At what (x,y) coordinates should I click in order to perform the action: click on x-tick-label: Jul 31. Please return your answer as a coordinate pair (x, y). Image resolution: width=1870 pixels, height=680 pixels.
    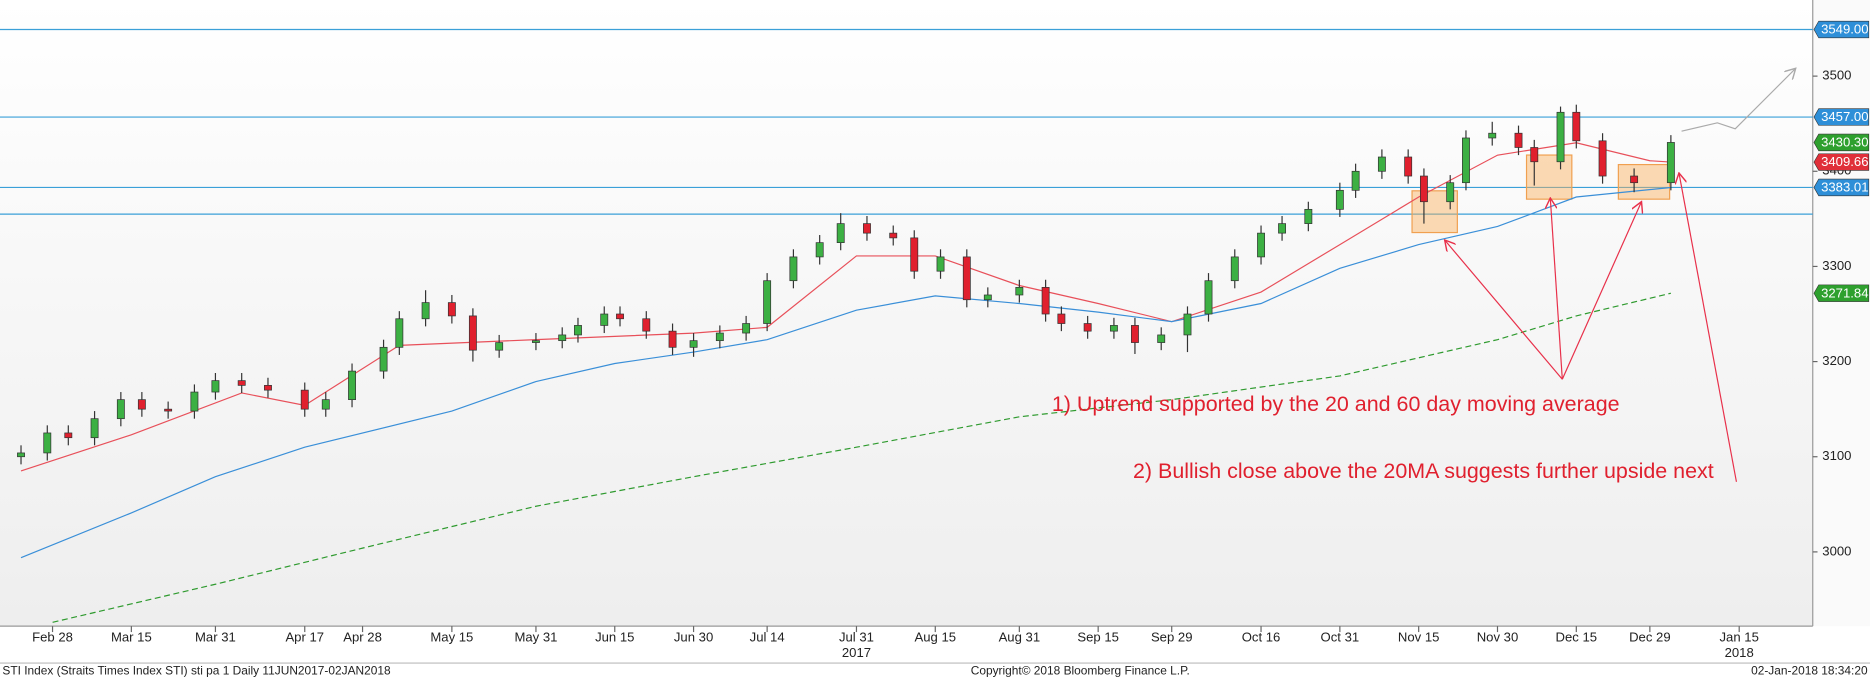
    Looking at the image, I should click on (856, 637).